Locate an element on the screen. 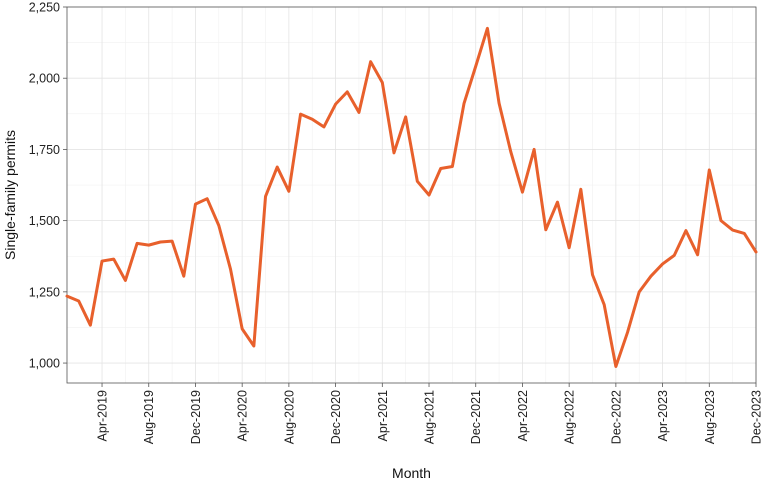 The width and height of the screenshot is (765, 482). x-tick-label: Aug-2020 is located at coordinates (289, 417).